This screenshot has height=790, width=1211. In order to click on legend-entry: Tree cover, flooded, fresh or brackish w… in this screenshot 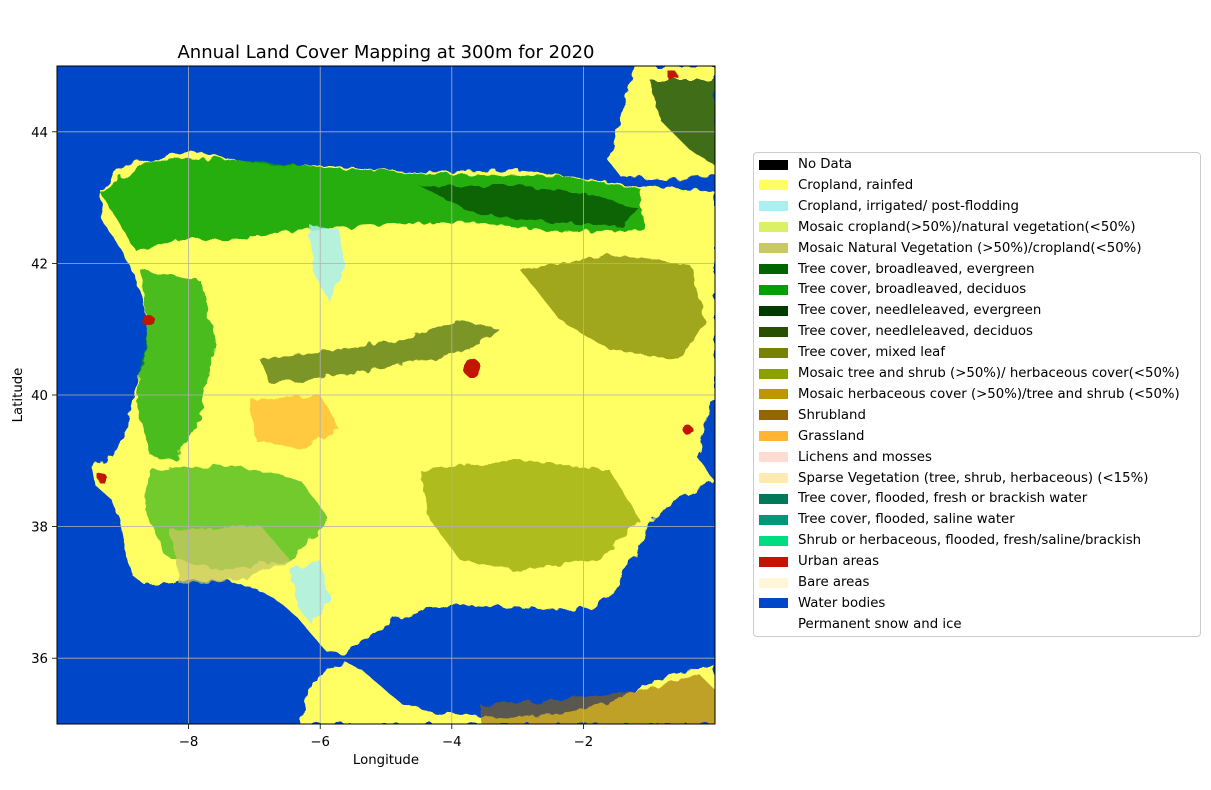, I will do `click(923, 498)`.